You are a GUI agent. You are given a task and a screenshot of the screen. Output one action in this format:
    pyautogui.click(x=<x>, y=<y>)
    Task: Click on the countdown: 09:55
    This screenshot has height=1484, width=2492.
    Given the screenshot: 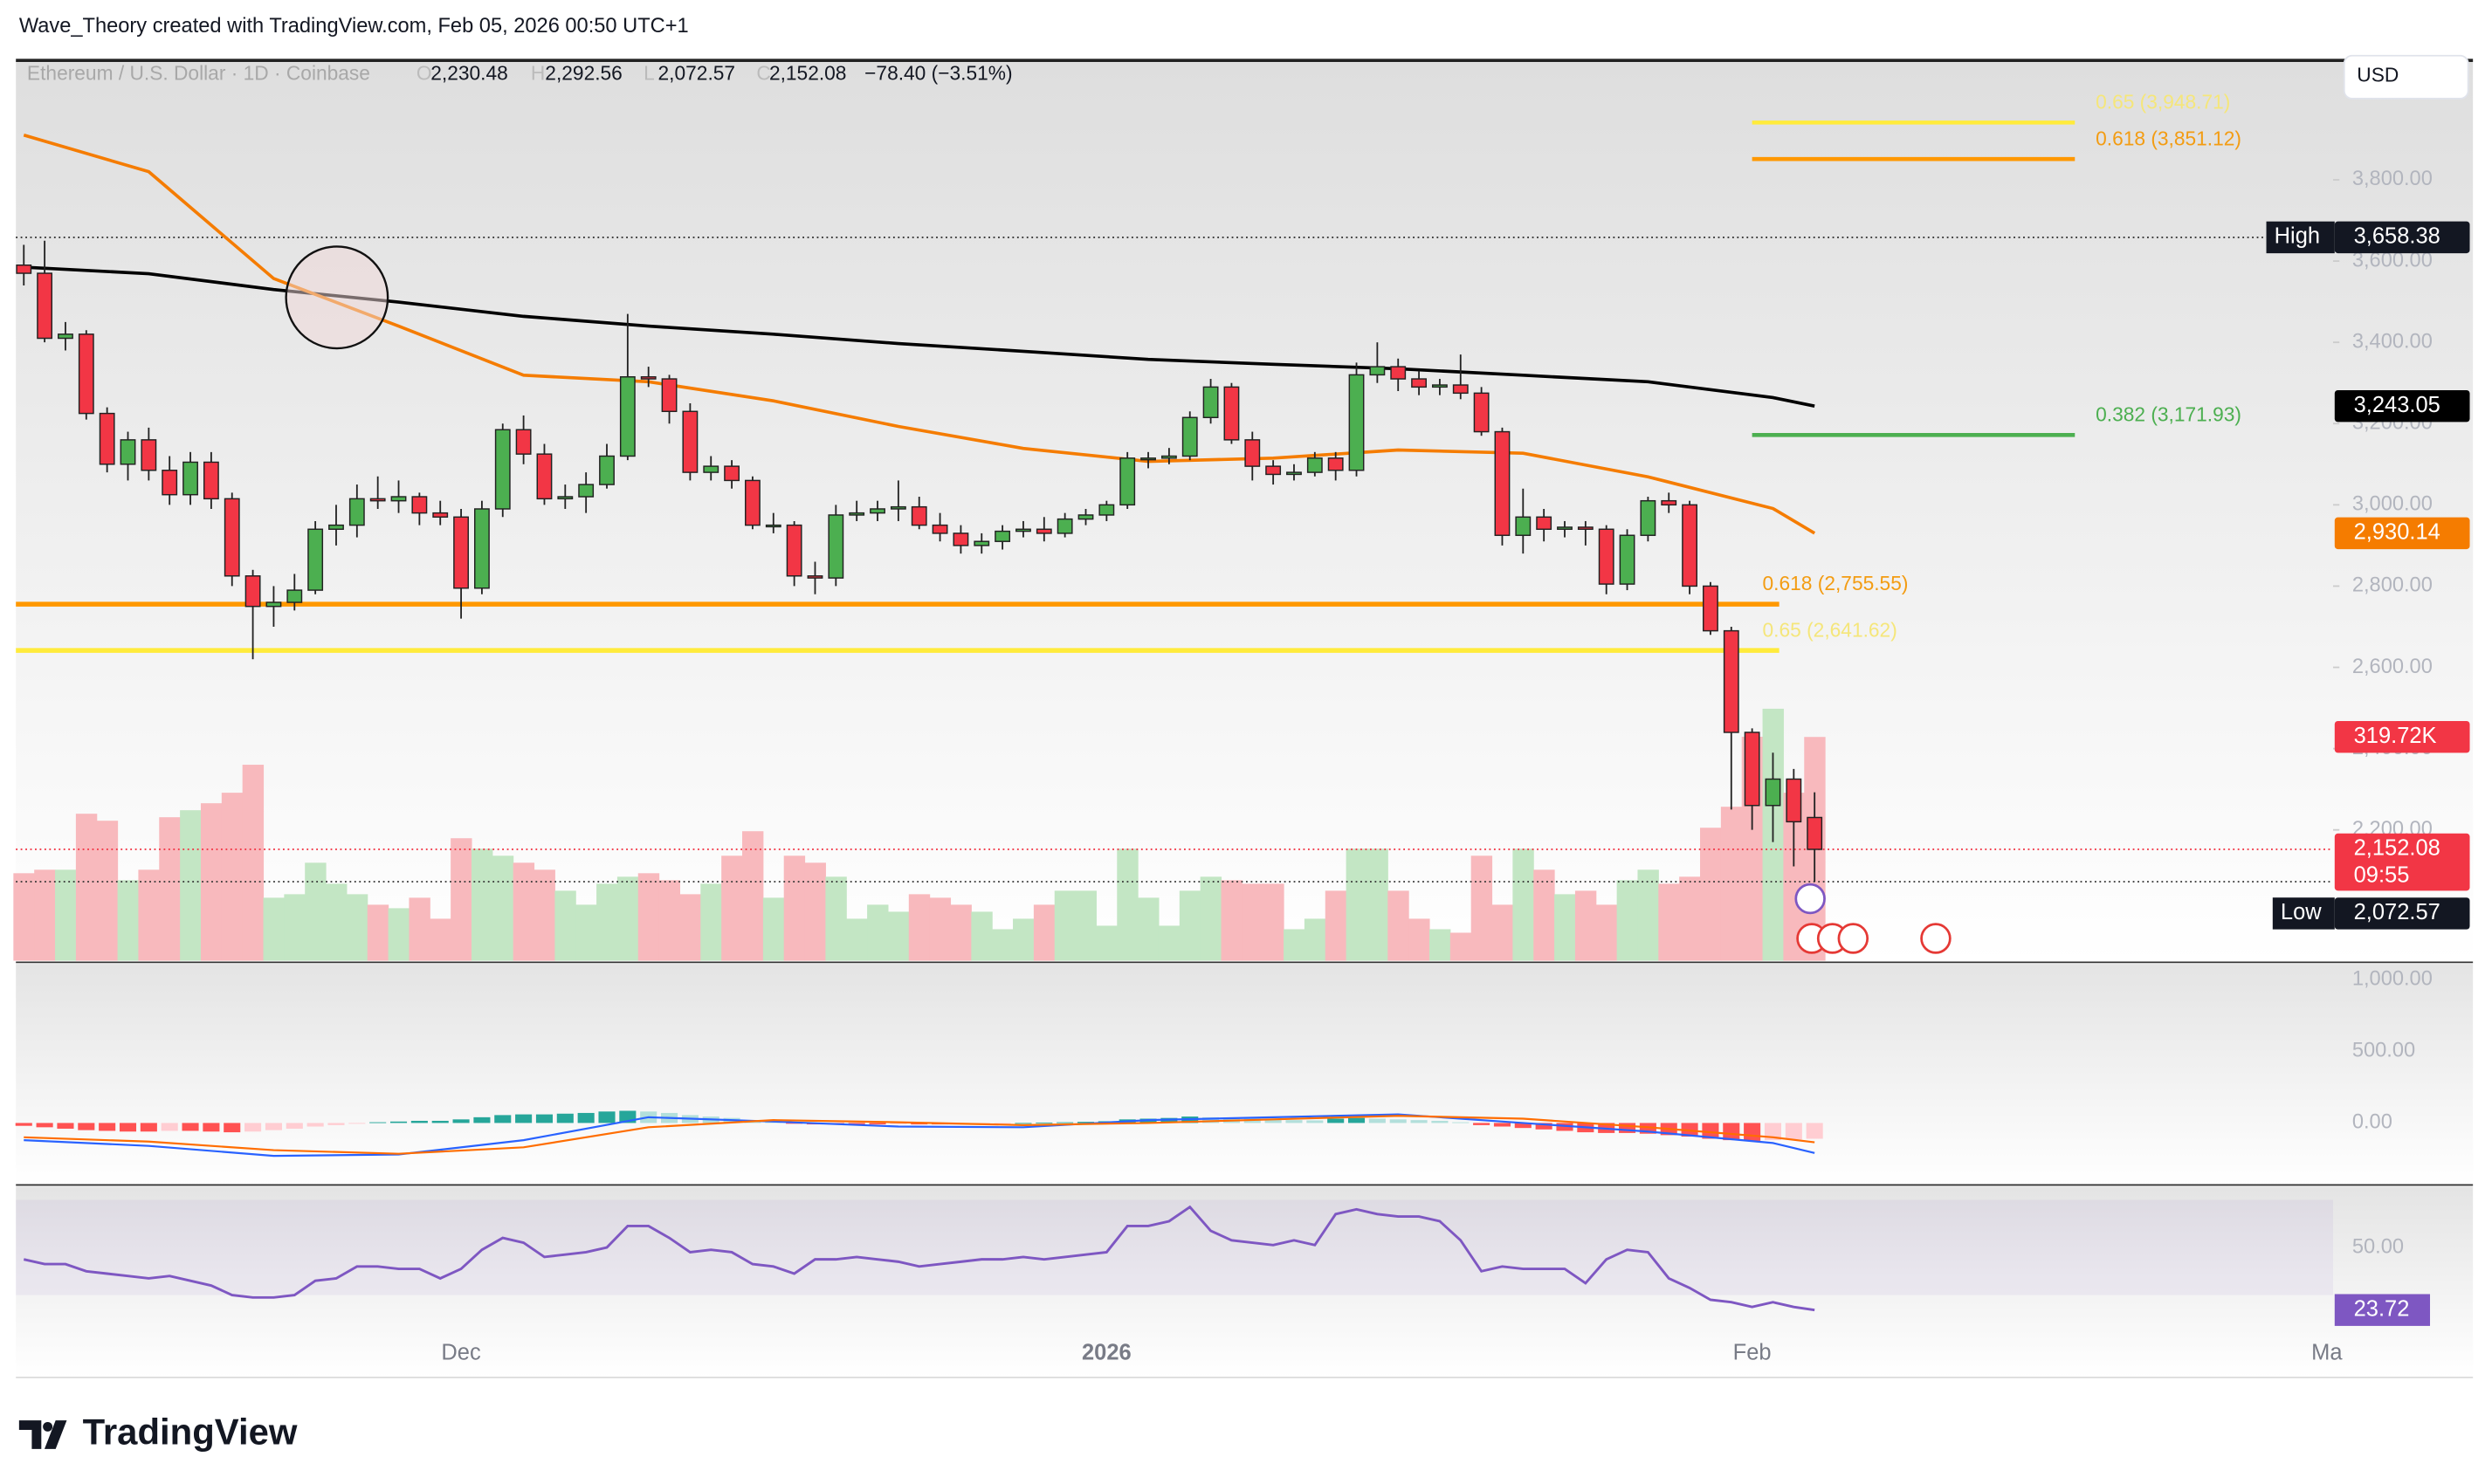 What is the action you would take?
    pyautogui.click(x=2382, y=875)
    